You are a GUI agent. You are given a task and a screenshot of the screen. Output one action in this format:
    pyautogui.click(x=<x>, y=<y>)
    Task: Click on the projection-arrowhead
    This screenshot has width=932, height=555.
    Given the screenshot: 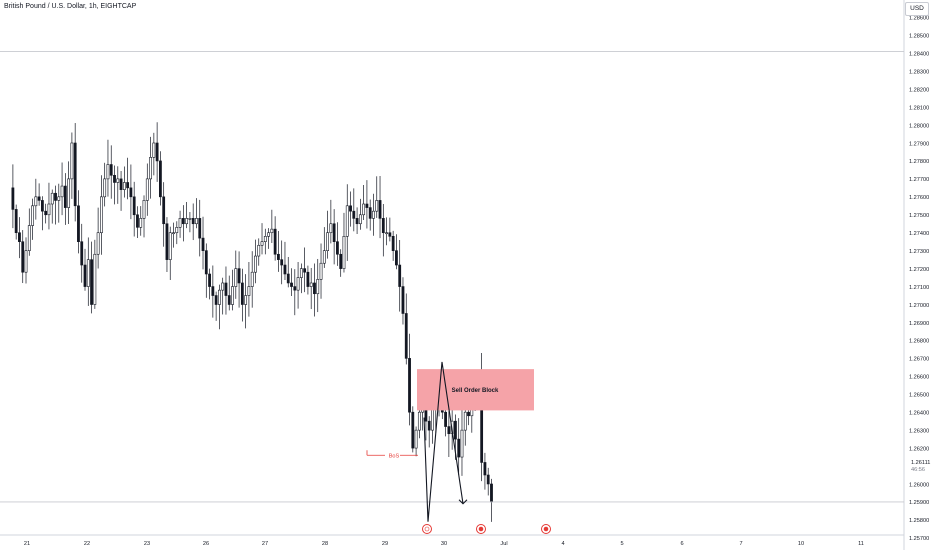 What is the action you would take?
    pyautogui.click(x=463, y=502)
    